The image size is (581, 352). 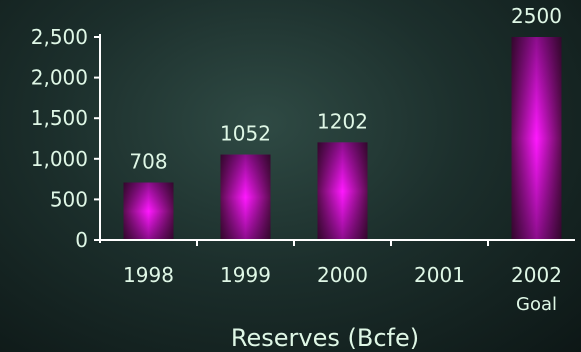 I want to click on x-tick-label: 2001, so click(x=439, y=275).